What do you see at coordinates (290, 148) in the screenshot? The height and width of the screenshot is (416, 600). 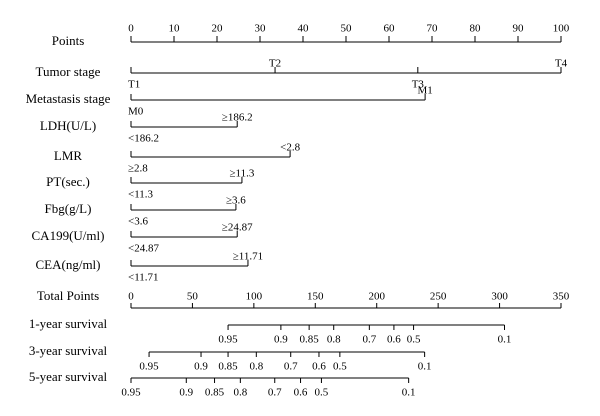 I see `level-label: <2.8` at bounding box center [290, 148].